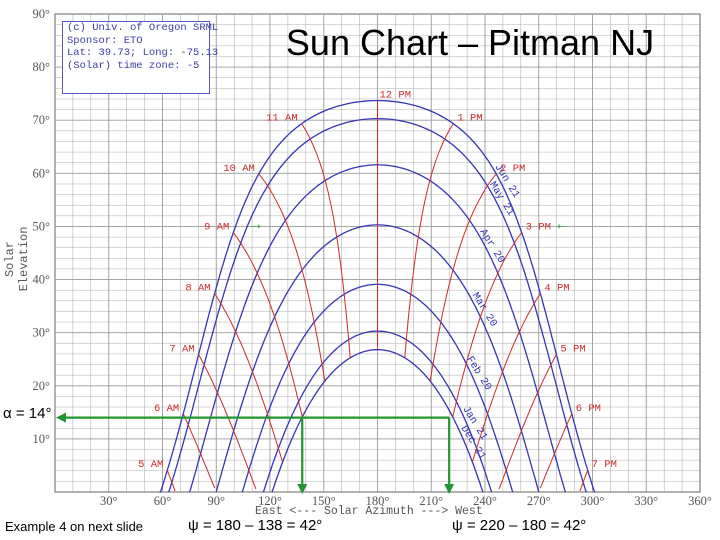 The height and width of the screenshot is (540, 720). What do you see at coordinates (519, 525) in the screenshot?
I see `psi-right-caption: ψ = 220 – 180 = 42°` at bounding box center [519, 525].